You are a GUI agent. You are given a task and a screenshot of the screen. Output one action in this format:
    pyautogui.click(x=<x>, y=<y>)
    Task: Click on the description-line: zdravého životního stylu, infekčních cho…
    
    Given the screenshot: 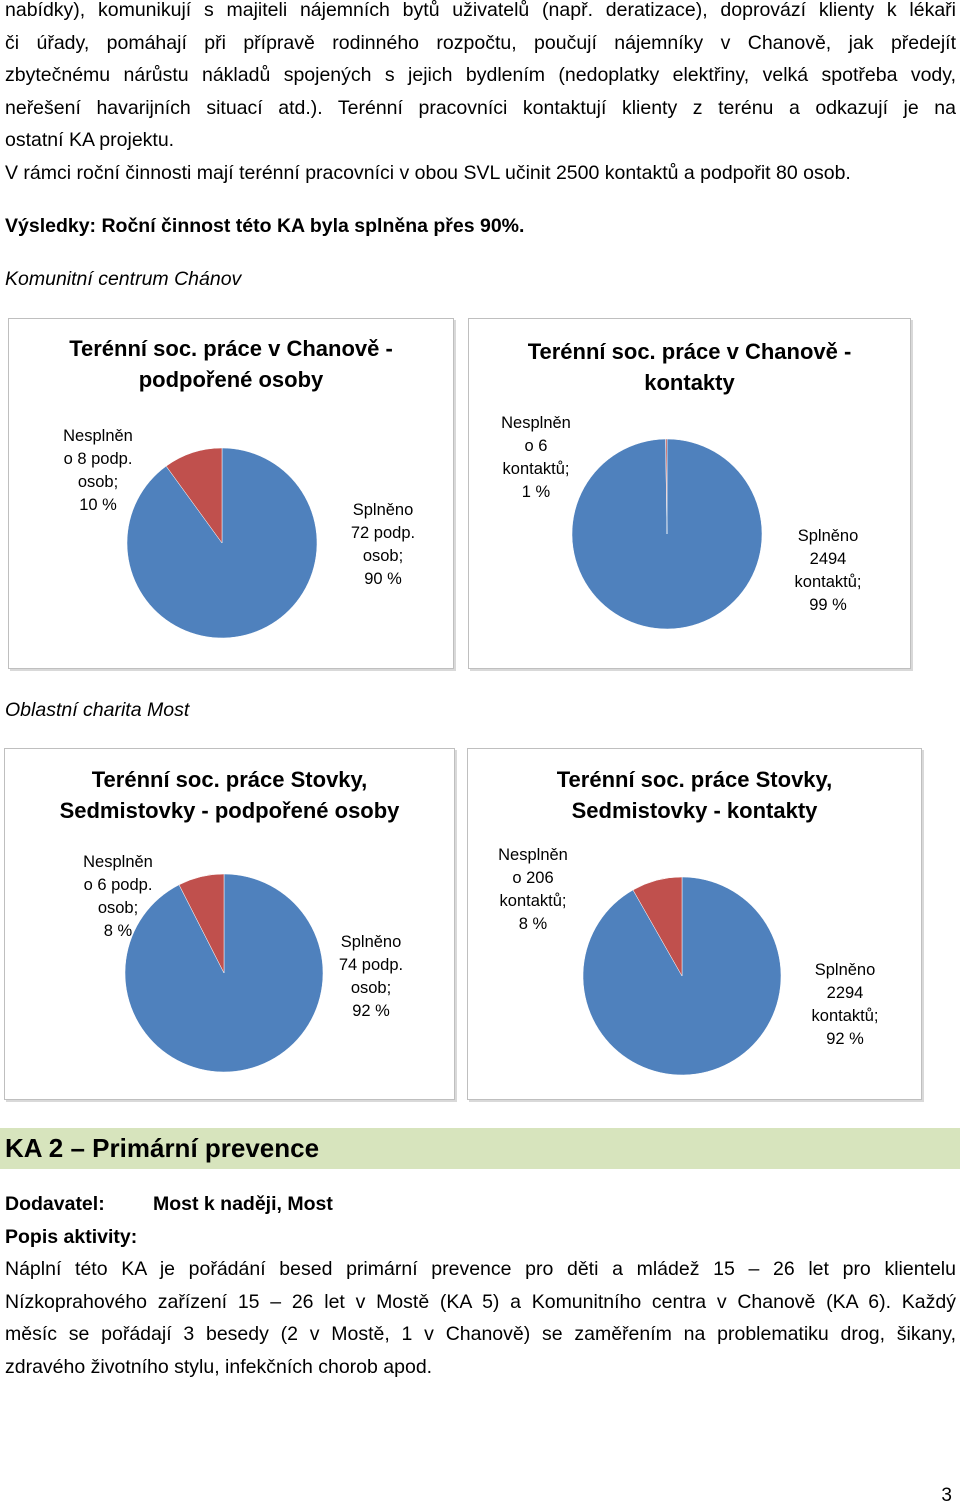 What is the action you would take?
    pyautogui.click(x=219, y=1366)
    